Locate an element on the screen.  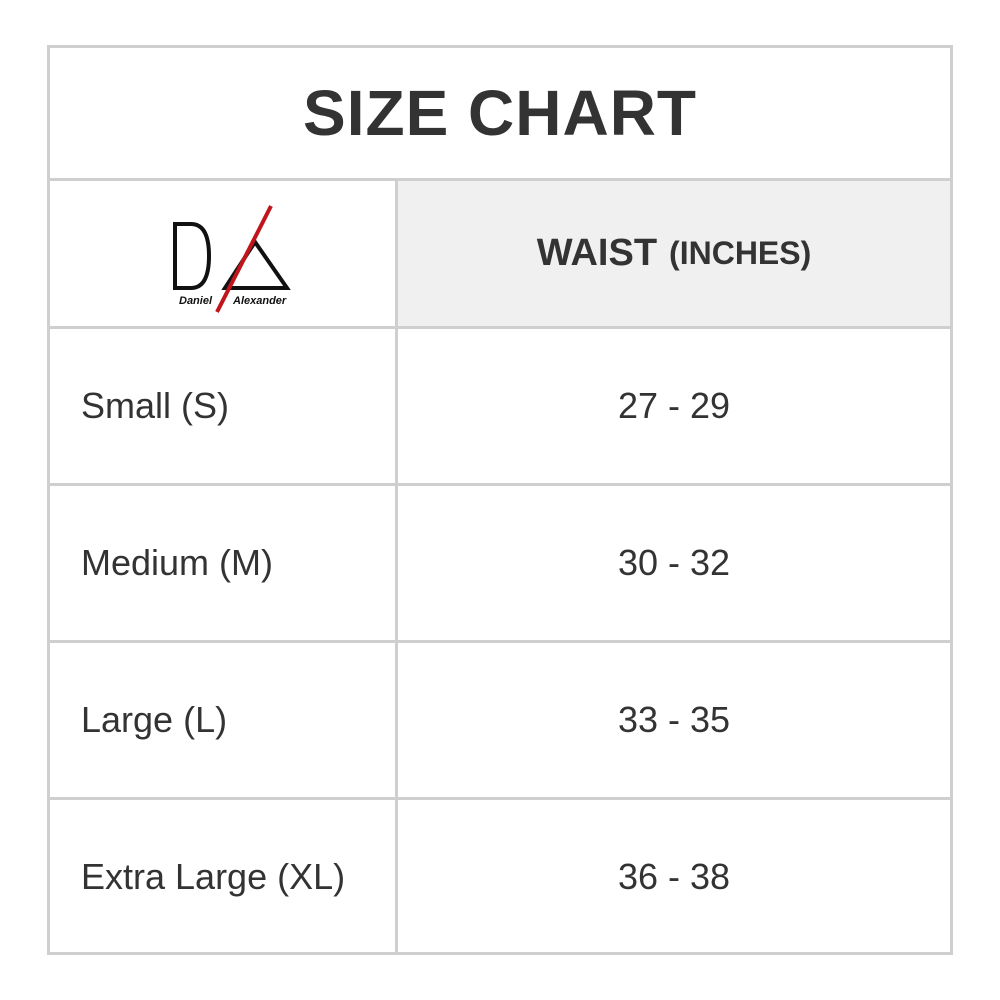
logo-cell: Daniel Alexander is located at coordinates (224, 253).